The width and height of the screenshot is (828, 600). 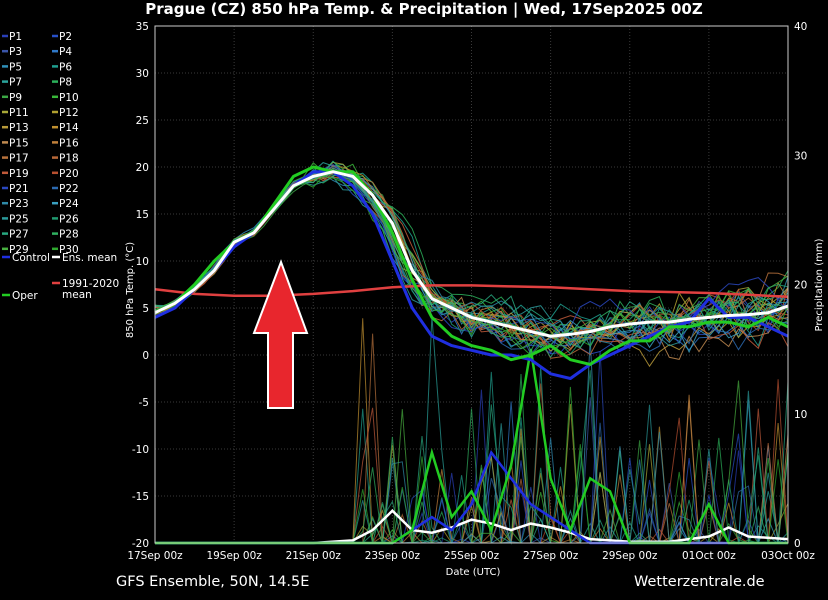 I want to click on legend-item: Control, so click(x=26, y=258).